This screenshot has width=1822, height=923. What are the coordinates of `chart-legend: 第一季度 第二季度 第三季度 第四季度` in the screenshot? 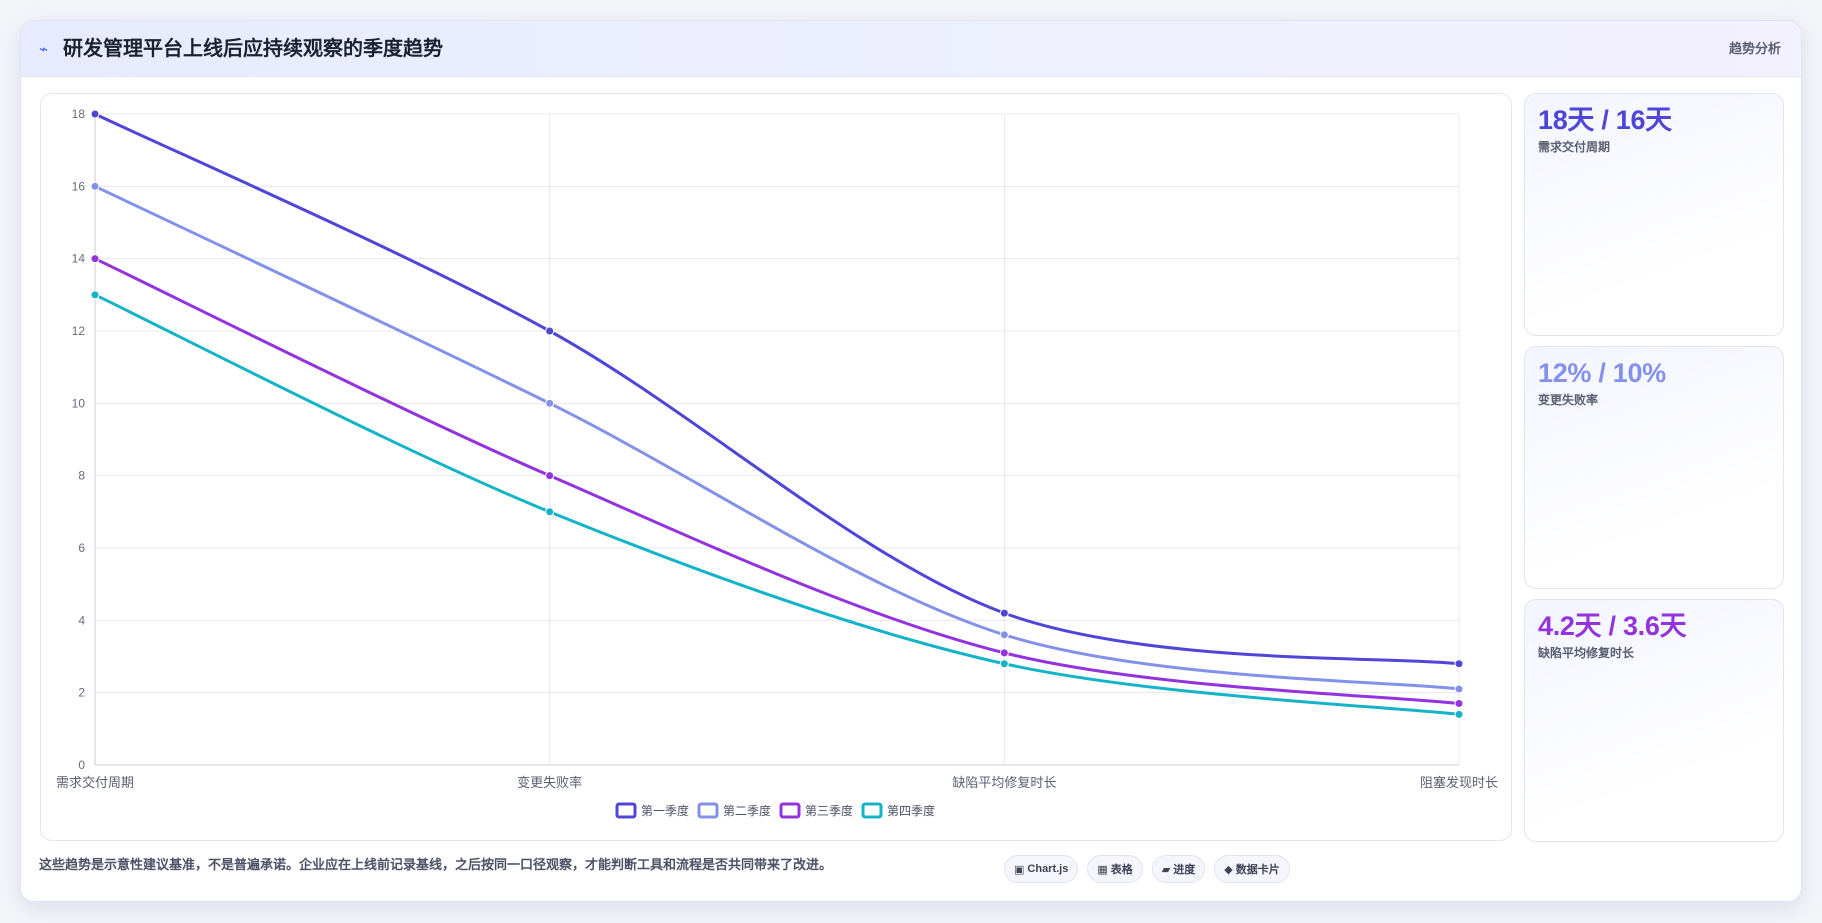 It's located at (775, 810).